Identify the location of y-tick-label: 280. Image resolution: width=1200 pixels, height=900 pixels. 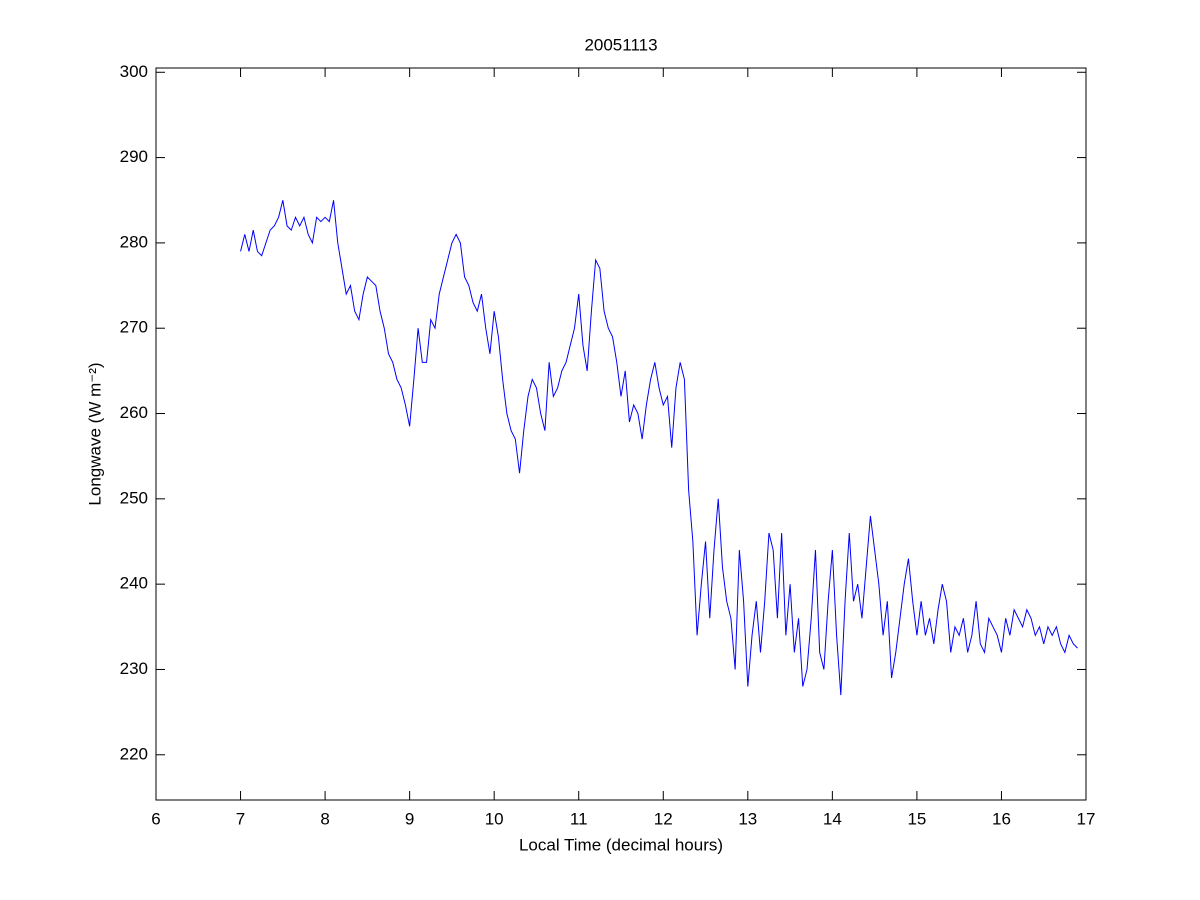
(134, 241).